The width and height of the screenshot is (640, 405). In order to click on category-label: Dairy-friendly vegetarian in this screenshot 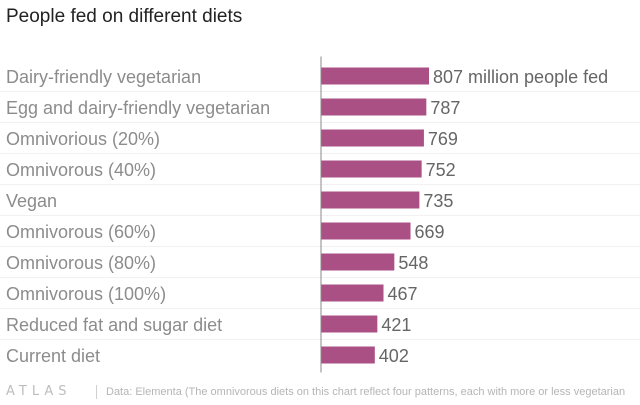, I will do `click(103, 77)`.